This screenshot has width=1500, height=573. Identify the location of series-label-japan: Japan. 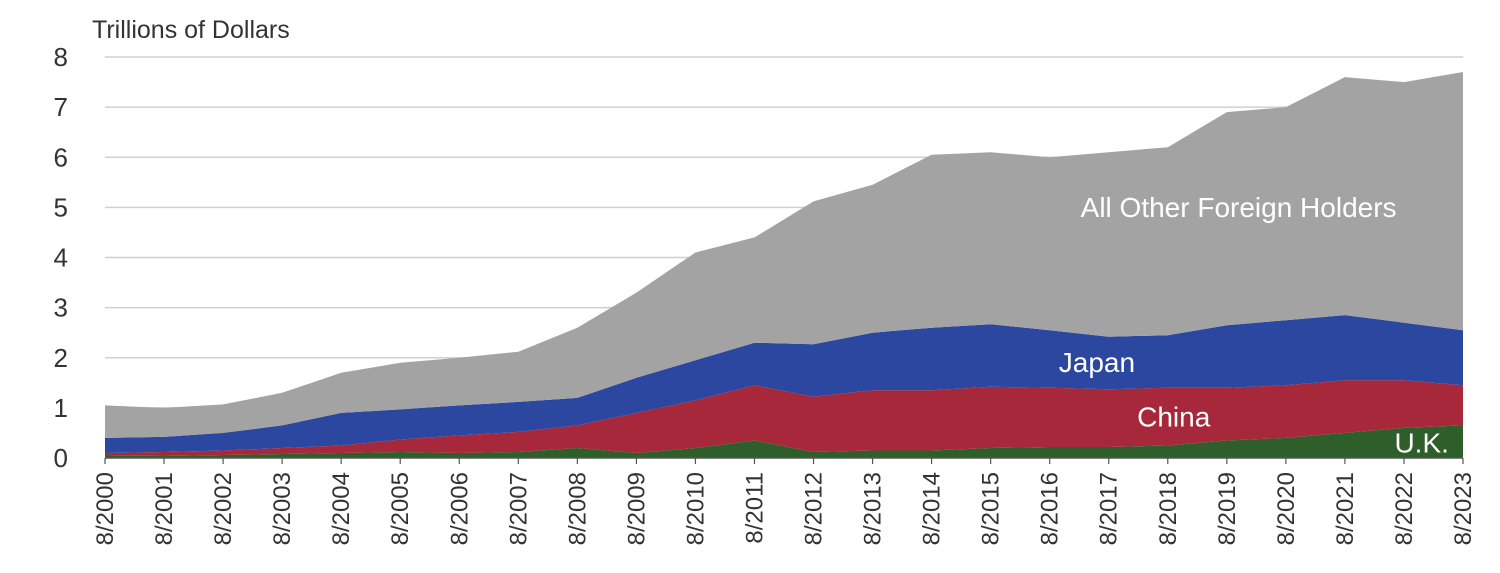
(1097, 362).